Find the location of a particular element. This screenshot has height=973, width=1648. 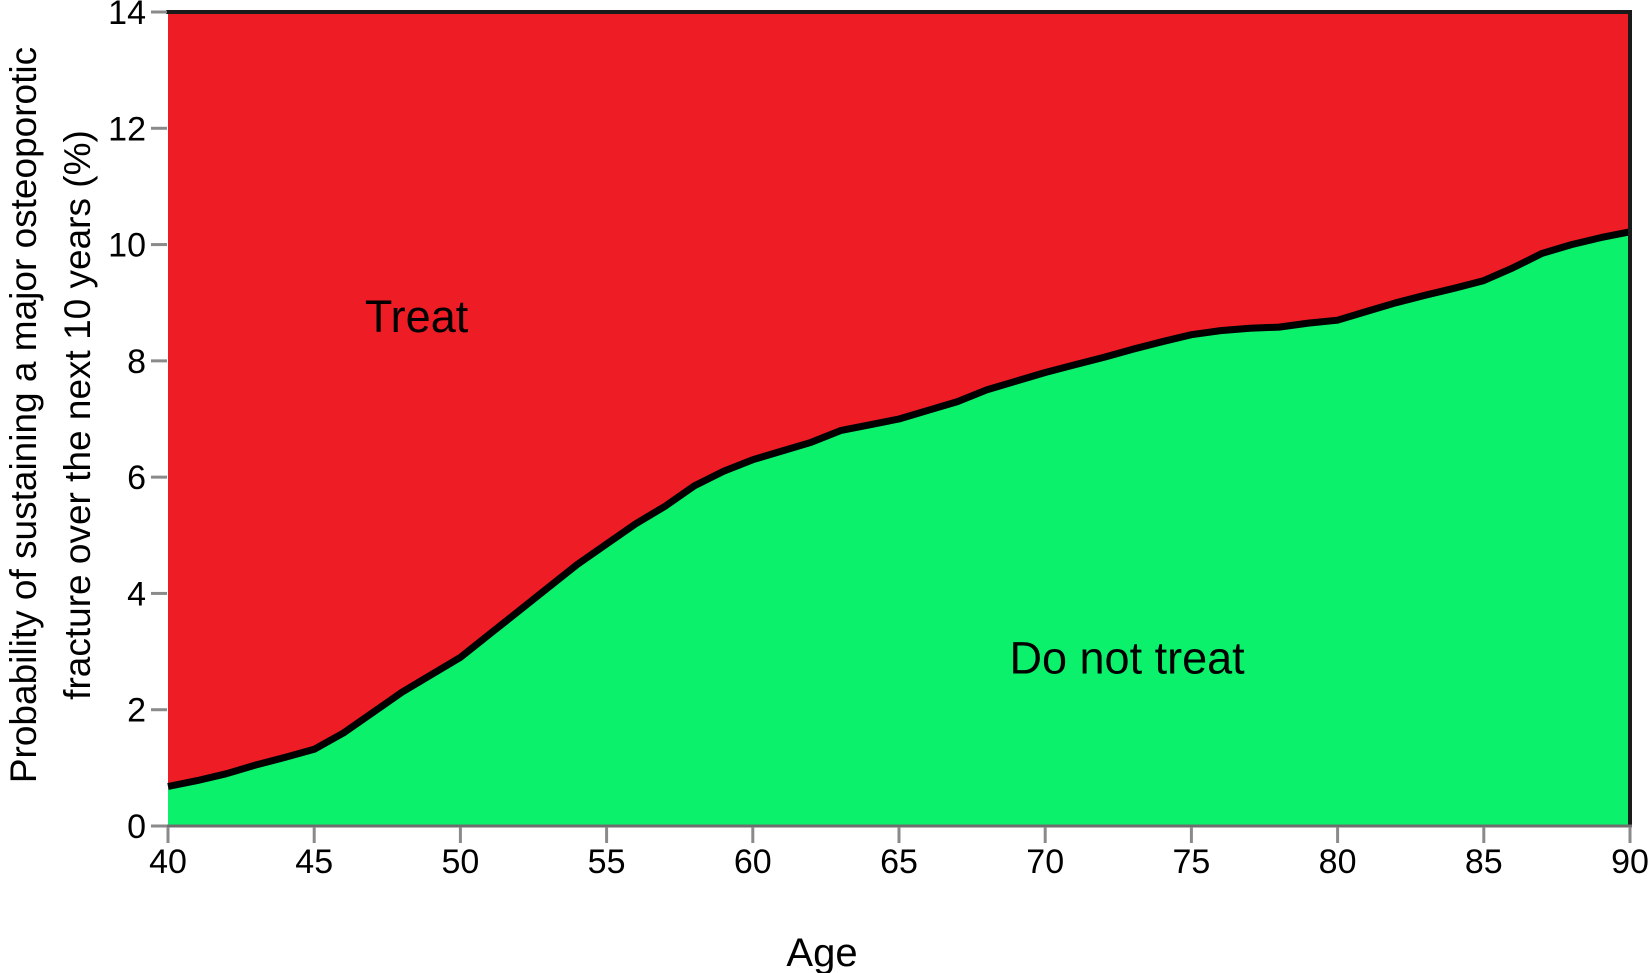

x-tick-label: 55 is located at coordinates (607, 862).